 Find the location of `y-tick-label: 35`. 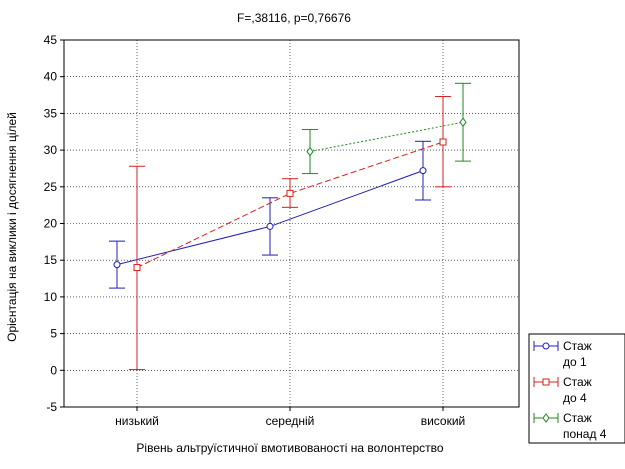

y-tick-label: 35 is located at coordinates (51, 113).